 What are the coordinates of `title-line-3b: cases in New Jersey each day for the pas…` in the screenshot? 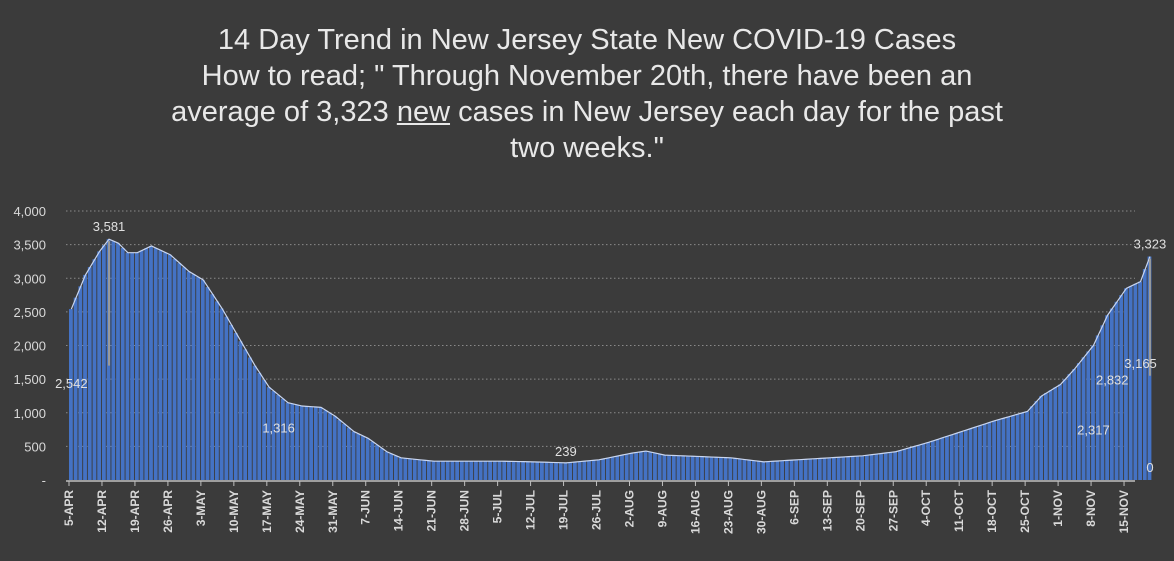 It's located at (726, 112).